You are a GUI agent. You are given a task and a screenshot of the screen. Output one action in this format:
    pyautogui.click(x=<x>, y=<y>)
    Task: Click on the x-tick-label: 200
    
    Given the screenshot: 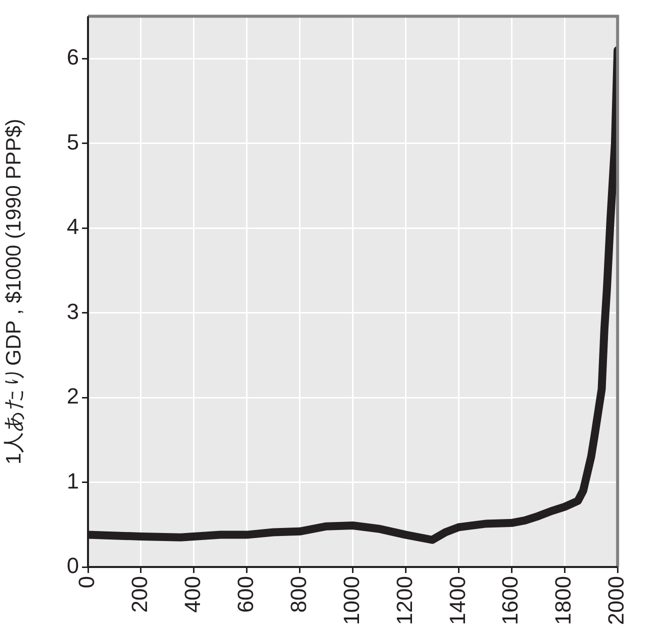 What is the action you would take?
    pyautogui.click(x=139, y=594)
    